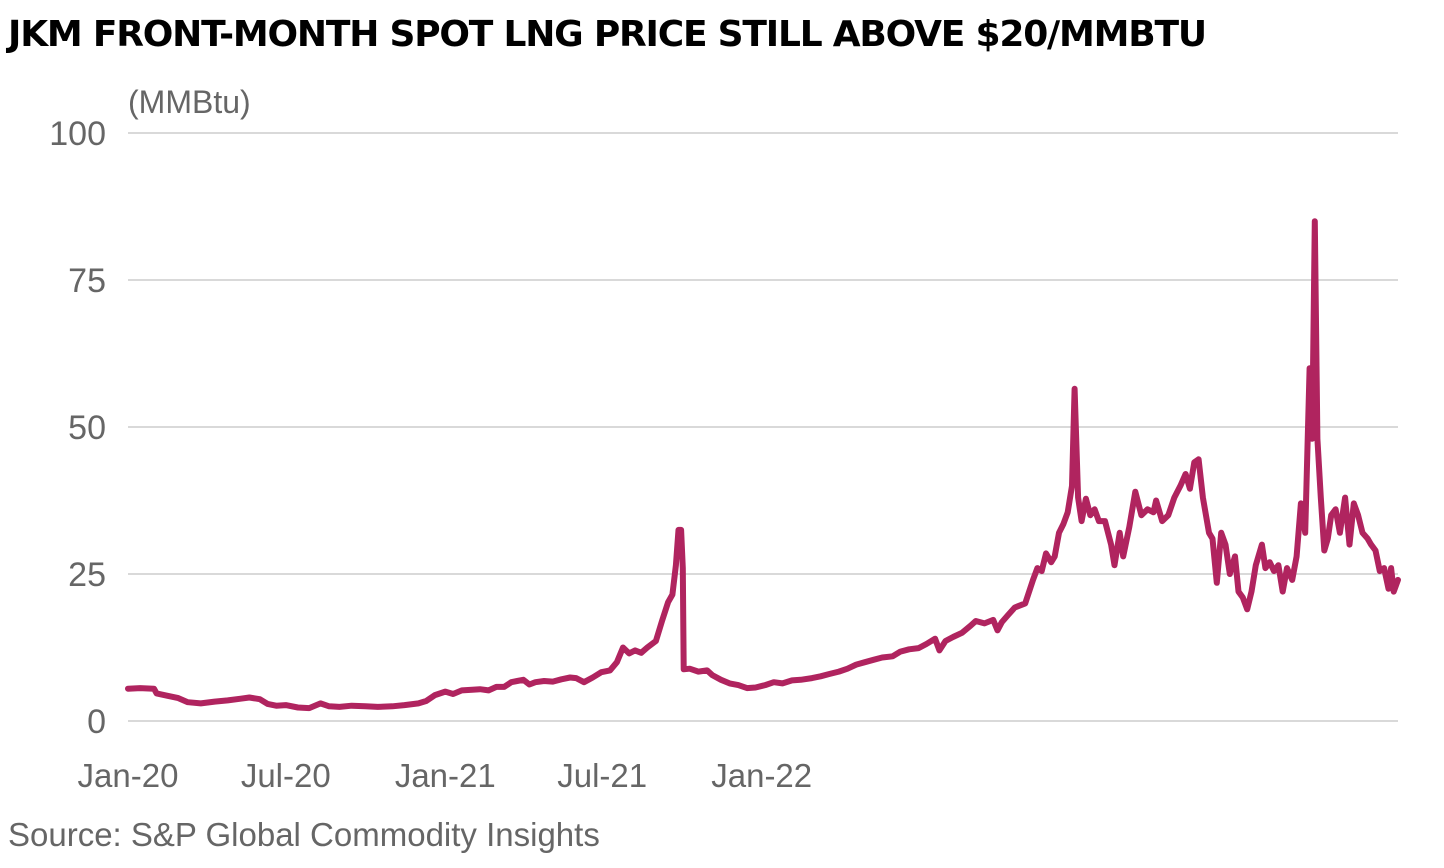 The image size is (1444, 868). Describe the element at coordinates (87, 575) in the screenshot. I see `y-tick-label: 25` at that location.